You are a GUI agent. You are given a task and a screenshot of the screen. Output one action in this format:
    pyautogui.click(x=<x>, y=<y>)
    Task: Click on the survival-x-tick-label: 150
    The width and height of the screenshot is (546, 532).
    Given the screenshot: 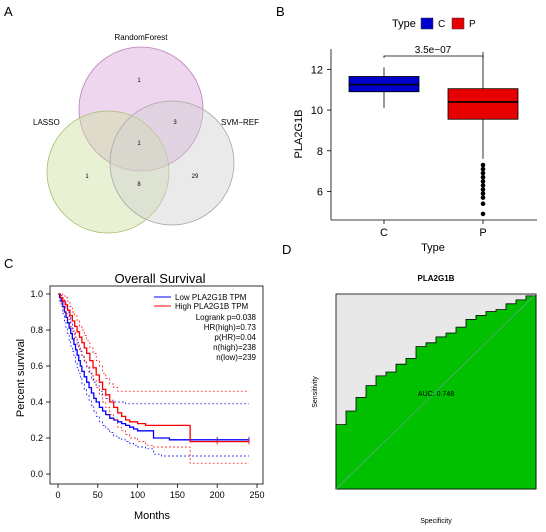 What is the action you would take?
    pyautogui.click(x=177, y=495)
    